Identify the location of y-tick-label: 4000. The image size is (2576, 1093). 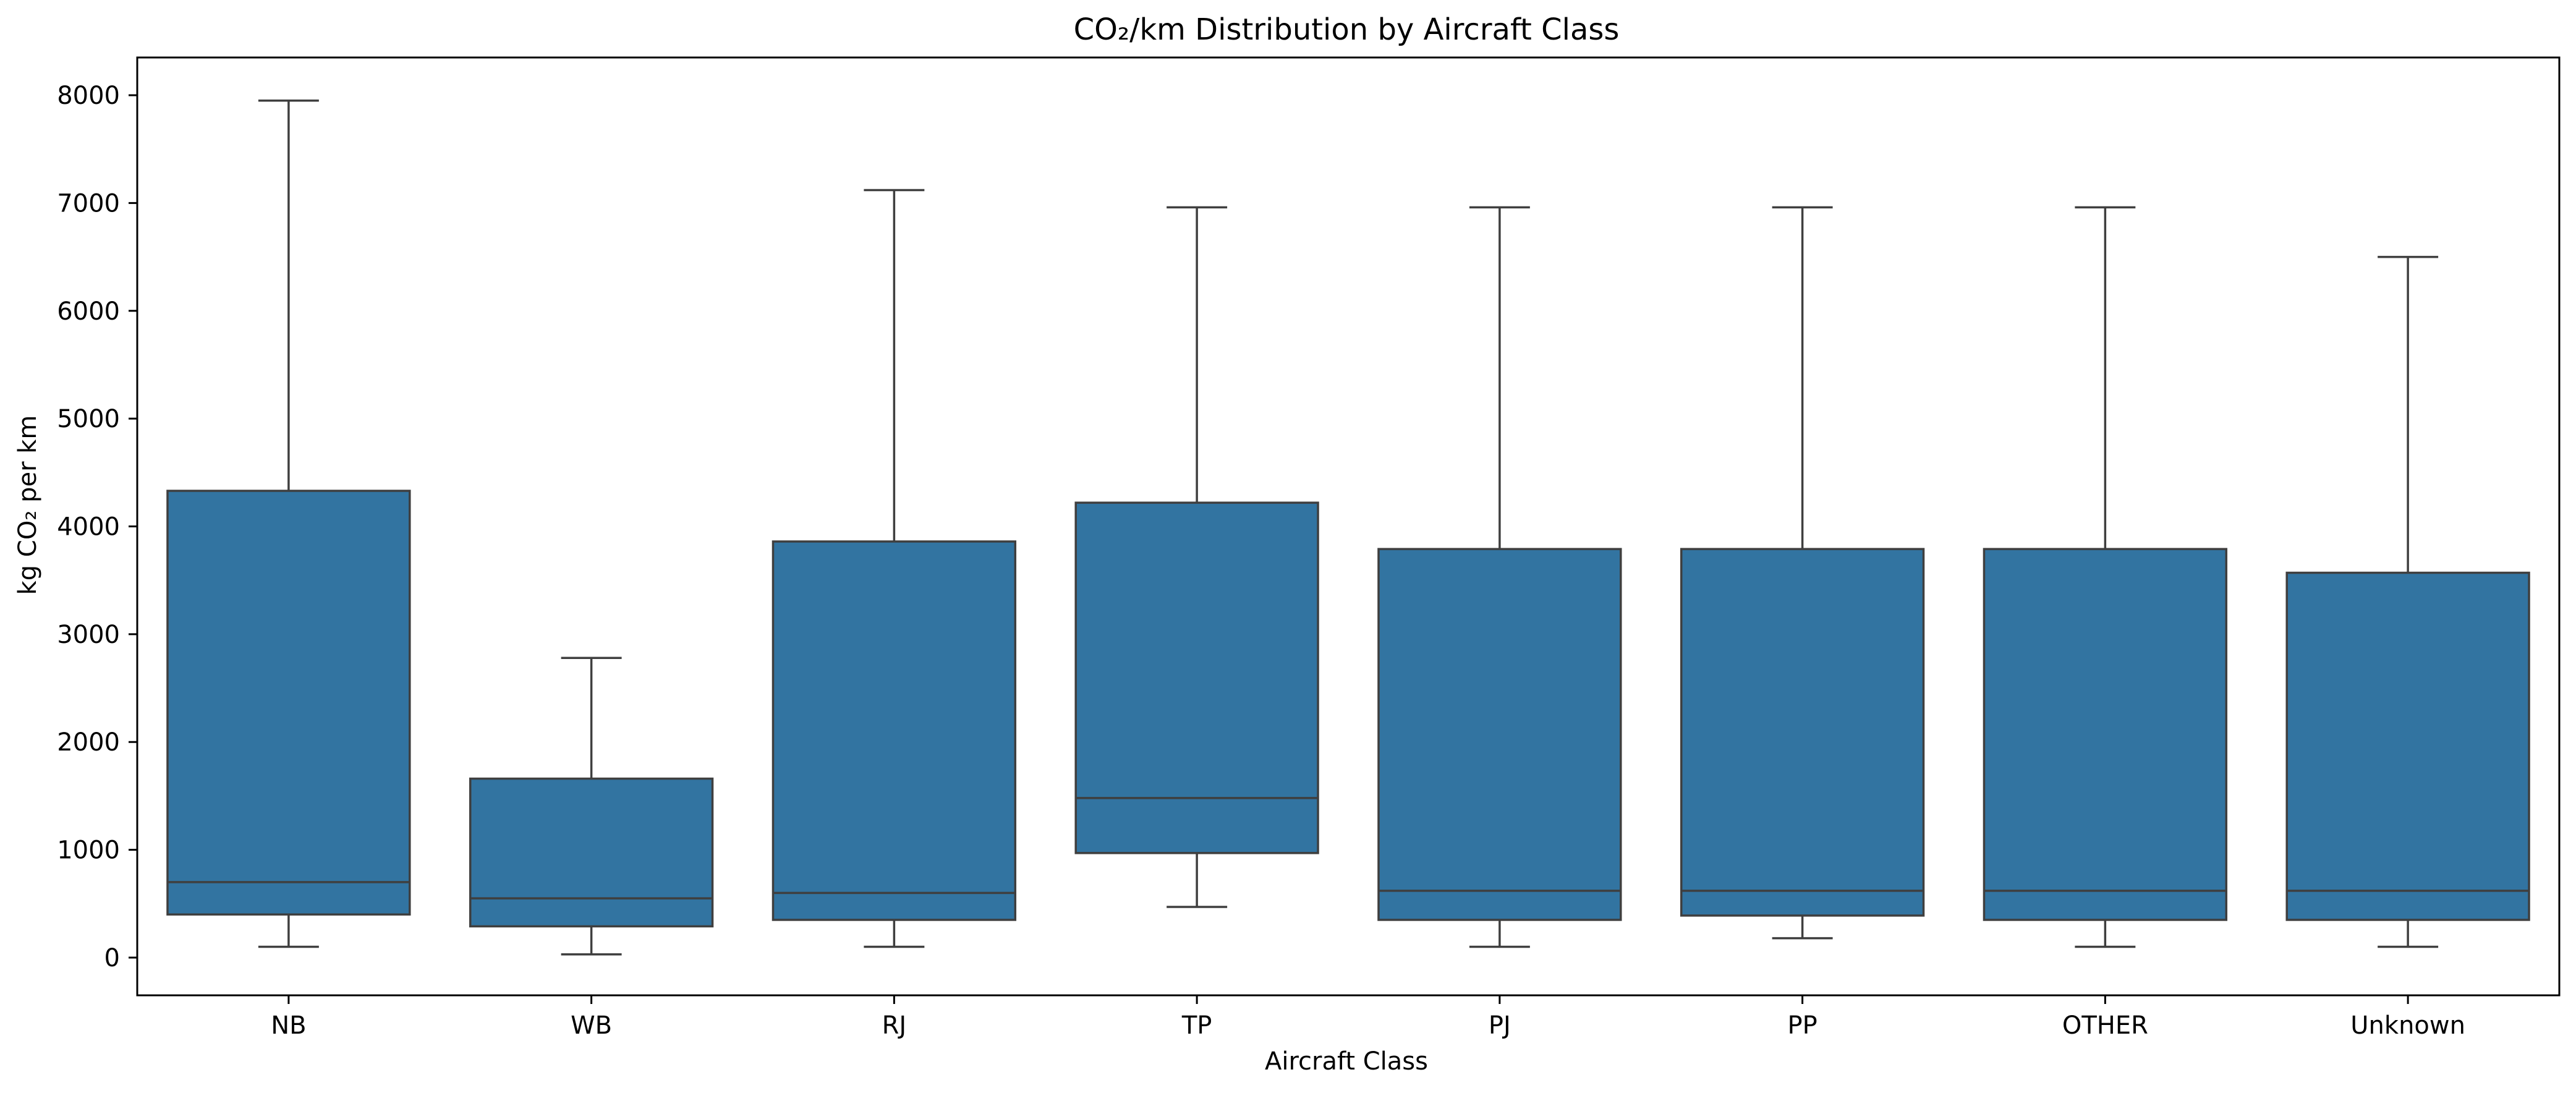
(88, 528).